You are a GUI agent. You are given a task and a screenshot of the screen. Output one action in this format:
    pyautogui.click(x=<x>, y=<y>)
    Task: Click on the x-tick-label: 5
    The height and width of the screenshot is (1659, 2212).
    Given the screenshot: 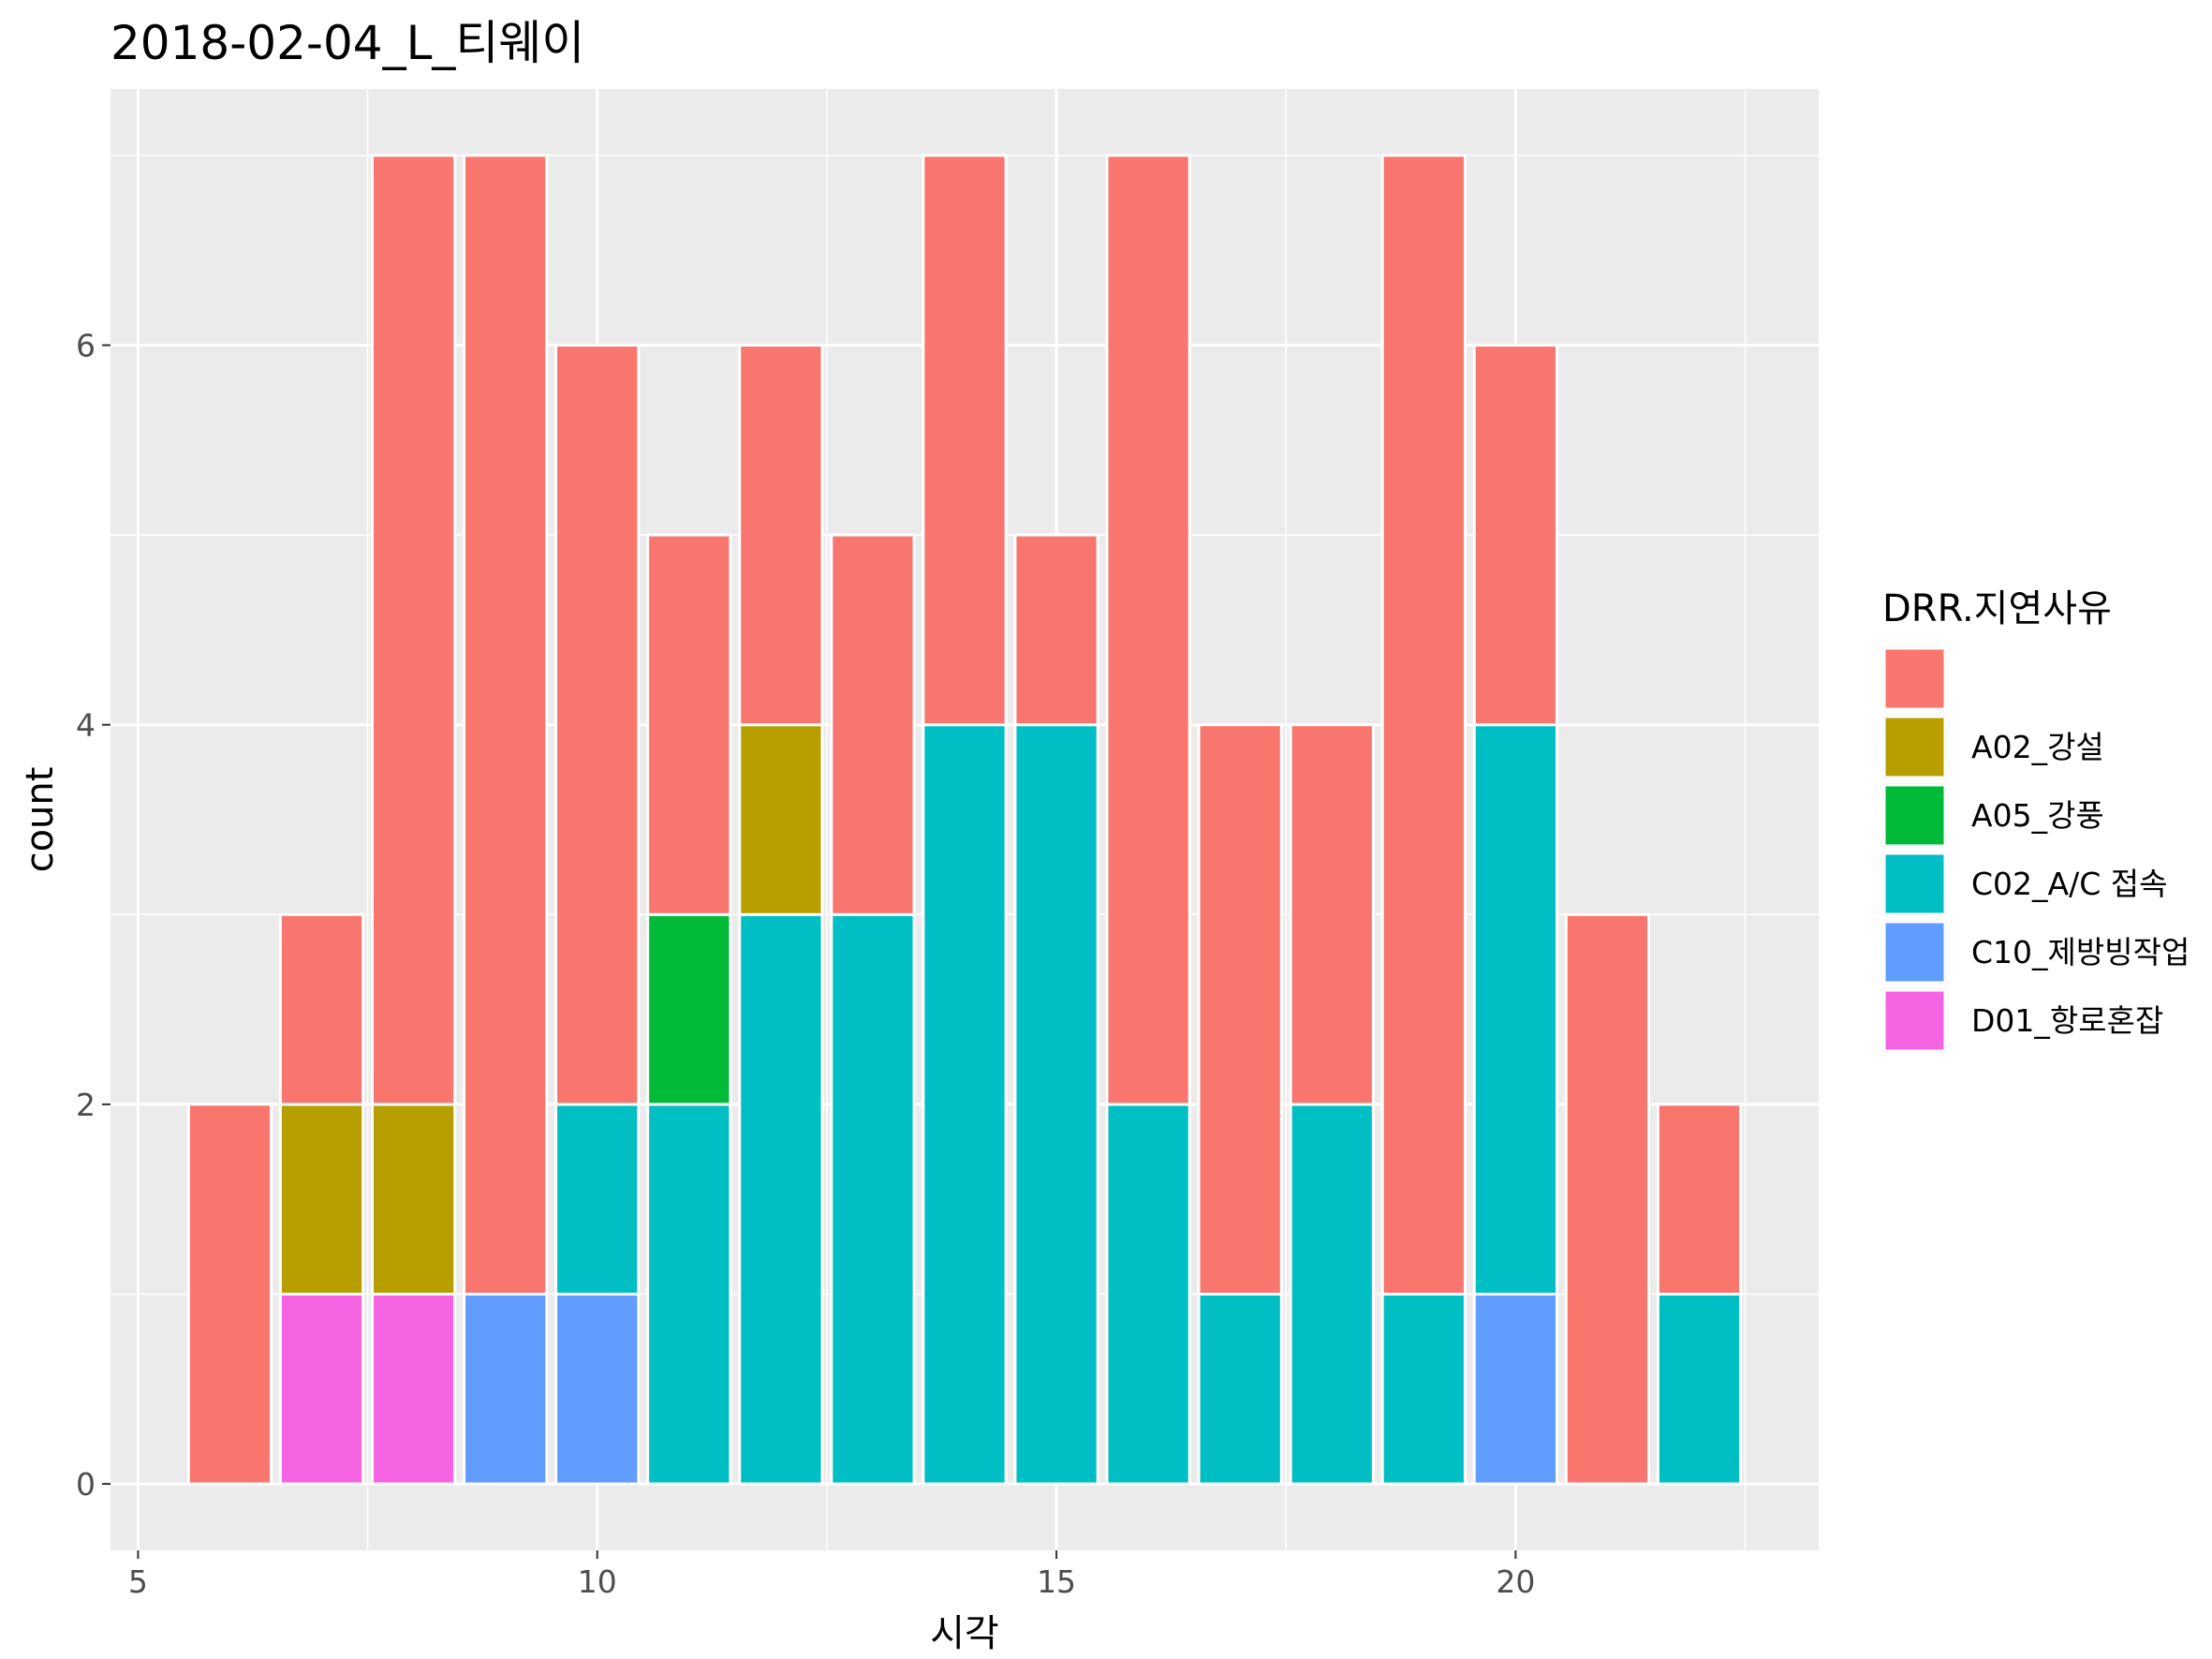 What is the action you would take?
    pyautogui.click(x=138, y=1582)
    